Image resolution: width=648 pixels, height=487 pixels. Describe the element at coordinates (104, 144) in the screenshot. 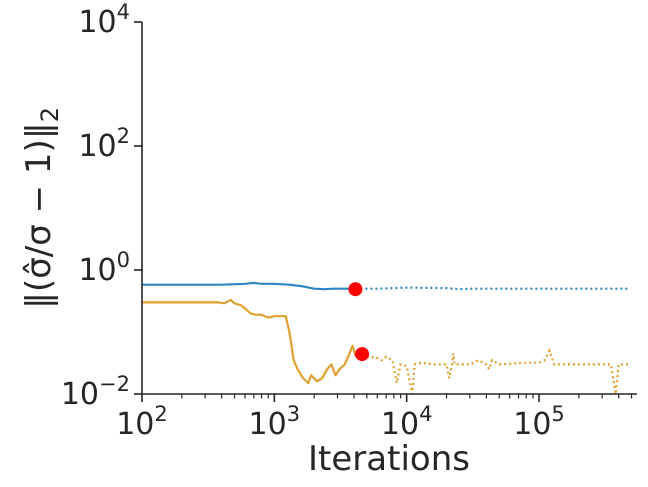

I see `y-tick-label-2: 10²` at that location.